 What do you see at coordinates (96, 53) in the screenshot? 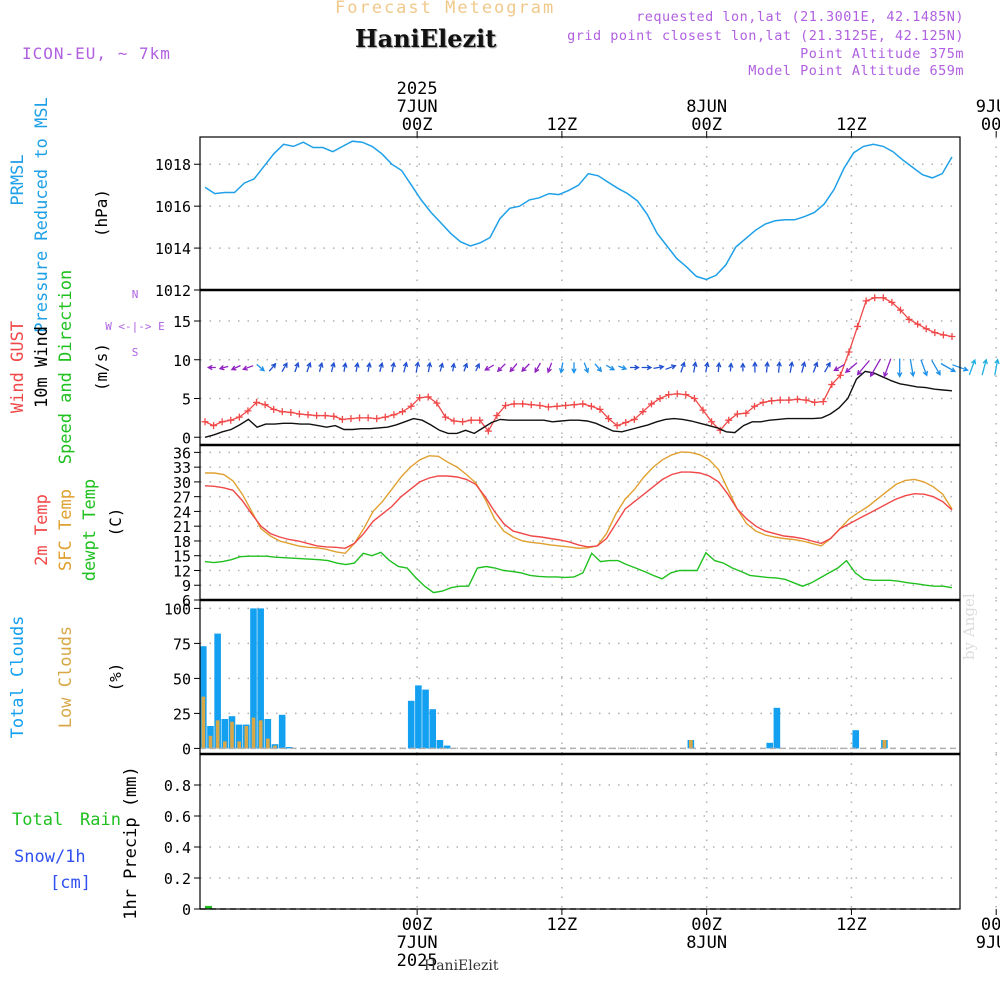
I see `model-label: ICON-EU, ~ 7km` at bounding box center [96, 53].